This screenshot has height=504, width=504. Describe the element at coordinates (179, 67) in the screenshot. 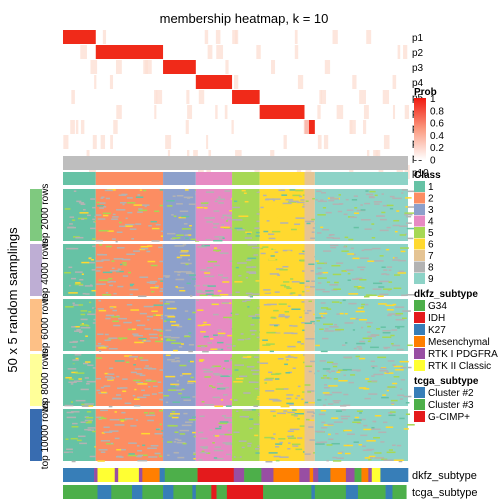

I see `prob-block-p3` at that location.